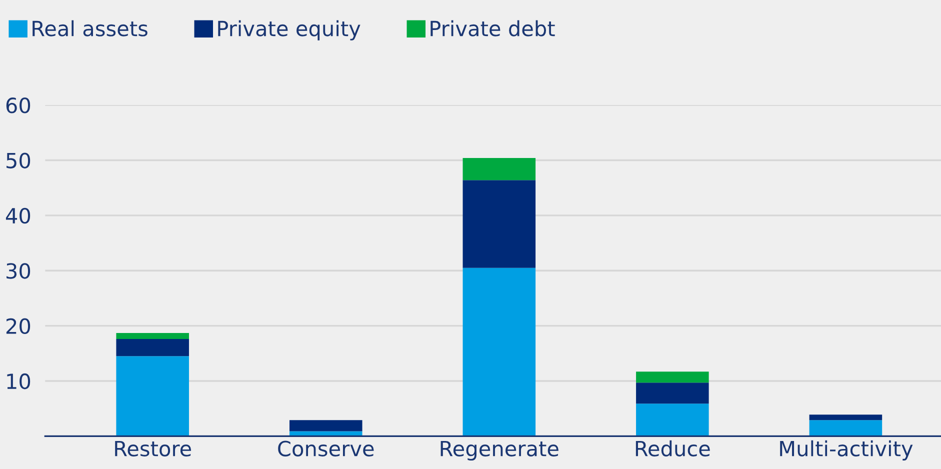 Image resolution: width=941 pixels, height=469 pixels. Describe the element at coordinates (18, 216) in the screenshot. I see `y-tick-label: 40` at that location.